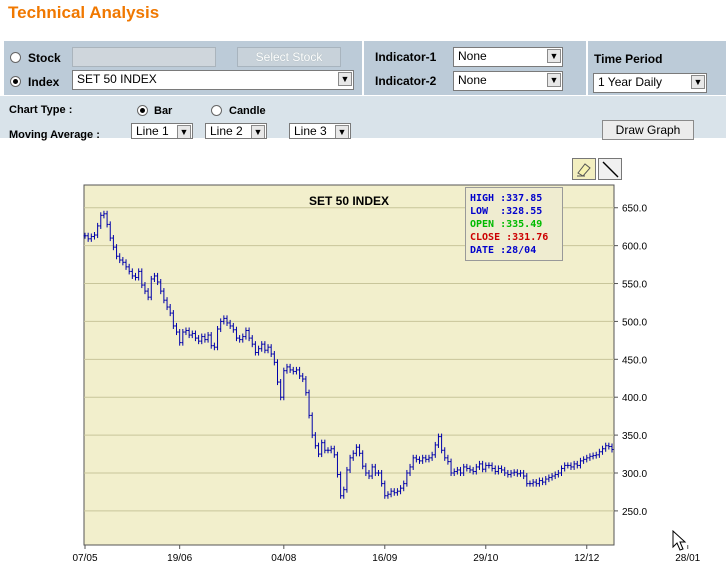  Describe the element at coordinates (634, 209) in the screenshot. I see `y-tick-label: 650.0` at that location.